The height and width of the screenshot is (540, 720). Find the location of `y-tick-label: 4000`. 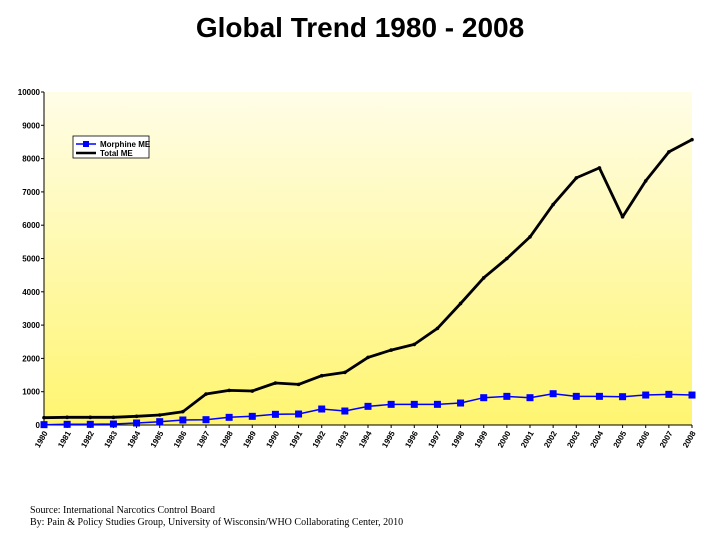

y-tick-label: 4000 is located at coordinates (31, 292).